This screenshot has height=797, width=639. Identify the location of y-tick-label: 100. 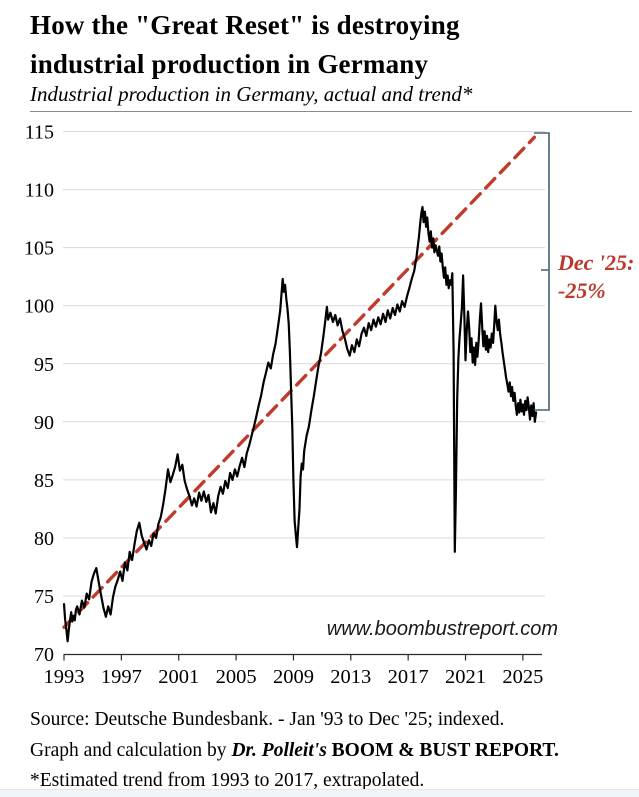
(39, 307).